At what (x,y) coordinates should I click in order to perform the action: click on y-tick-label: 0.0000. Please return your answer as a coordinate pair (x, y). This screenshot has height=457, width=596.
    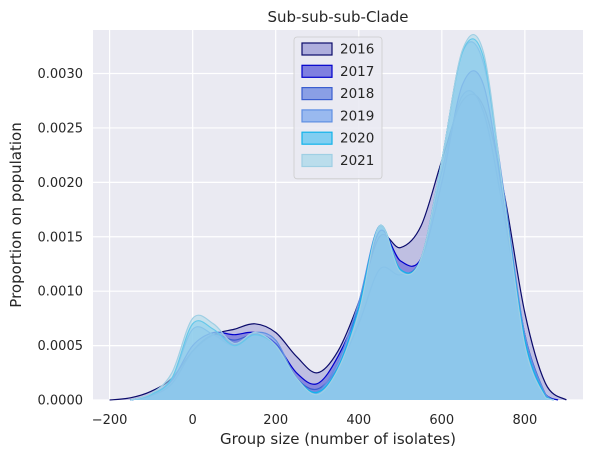
    Looking at the image, I should click on (61, 401).